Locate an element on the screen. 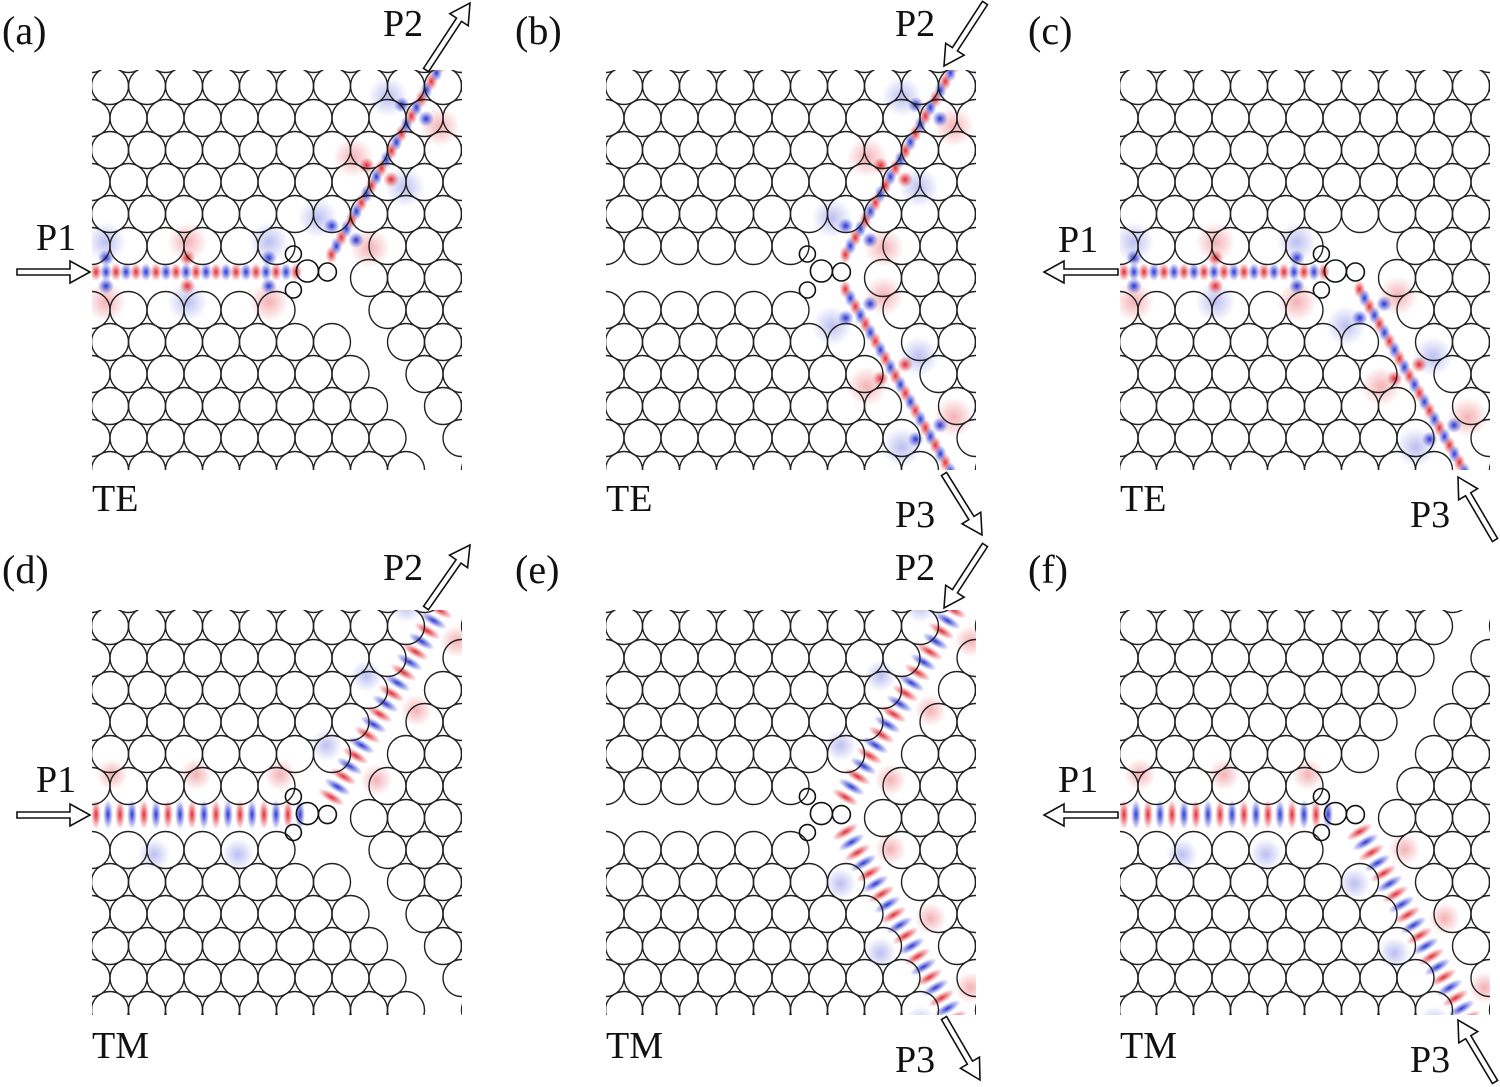 The image size is (1500, 1087). field-halo is located at coordinates (930, 918).